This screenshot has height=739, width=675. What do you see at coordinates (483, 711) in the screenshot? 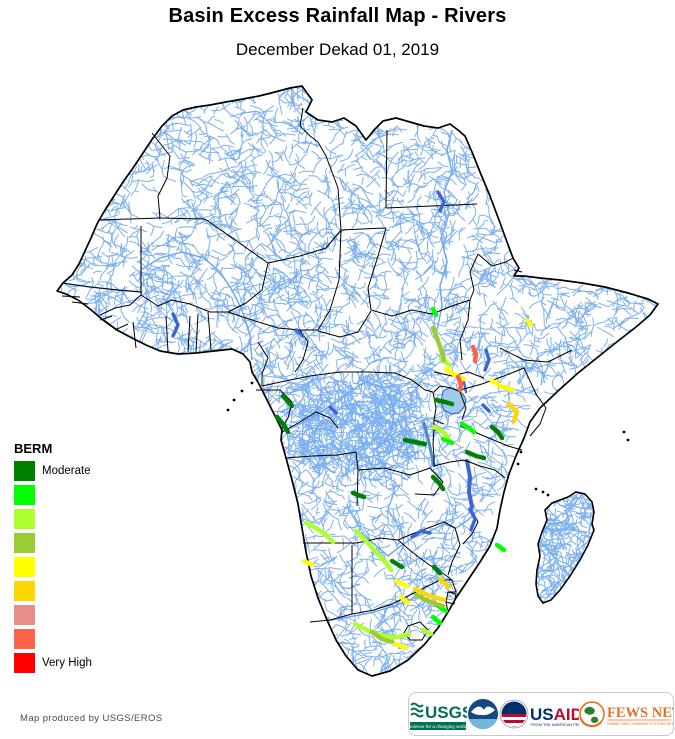
I see `noaa-gull-icon` at bounding box center [483, 711].